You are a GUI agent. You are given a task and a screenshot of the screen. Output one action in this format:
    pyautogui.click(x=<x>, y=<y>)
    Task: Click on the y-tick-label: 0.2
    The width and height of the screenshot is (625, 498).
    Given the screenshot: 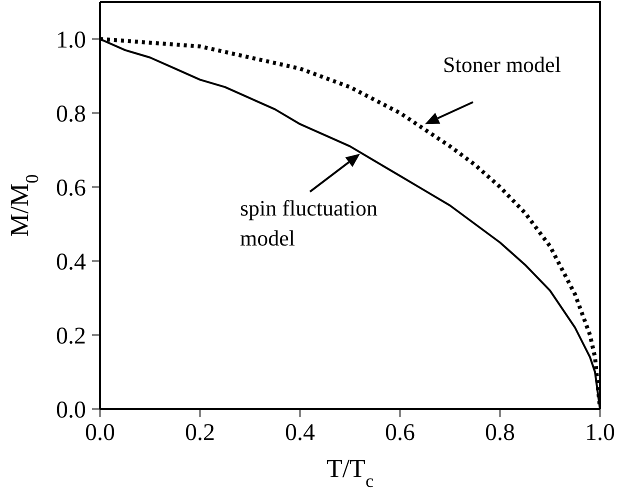 What is the action you would take?
    pyautogui.click(x=71, y=337)
    